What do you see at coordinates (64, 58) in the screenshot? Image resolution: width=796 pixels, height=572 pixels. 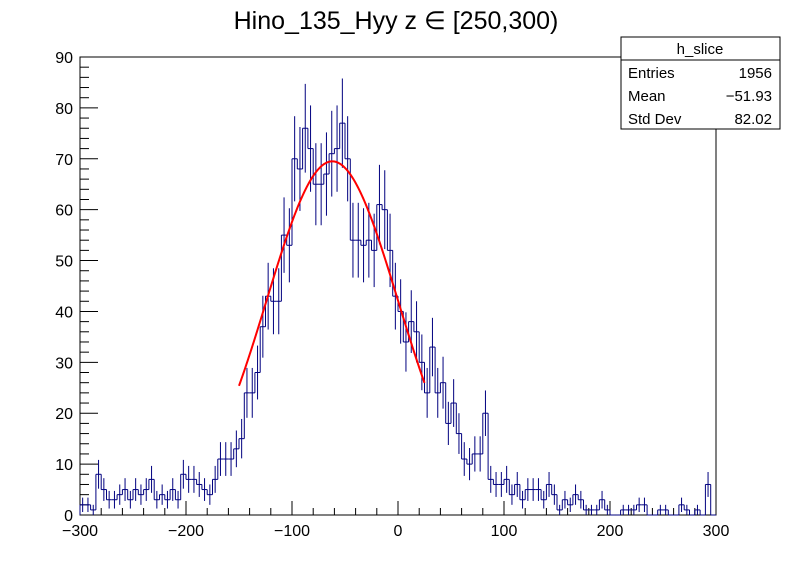 I see `y-tick-label: 90` at bounding box center [64, 58].